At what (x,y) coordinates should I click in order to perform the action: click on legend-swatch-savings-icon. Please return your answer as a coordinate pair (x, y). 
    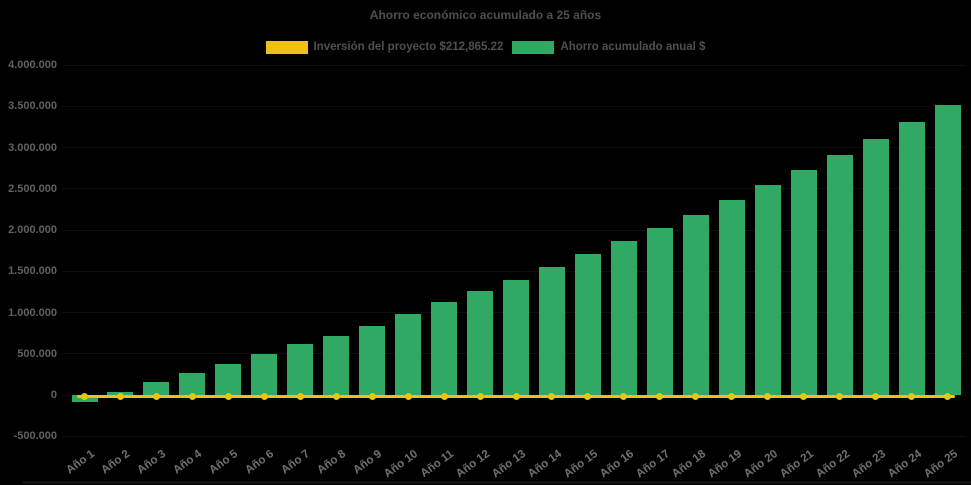
    Looking at the image, I should click on (533, 47).